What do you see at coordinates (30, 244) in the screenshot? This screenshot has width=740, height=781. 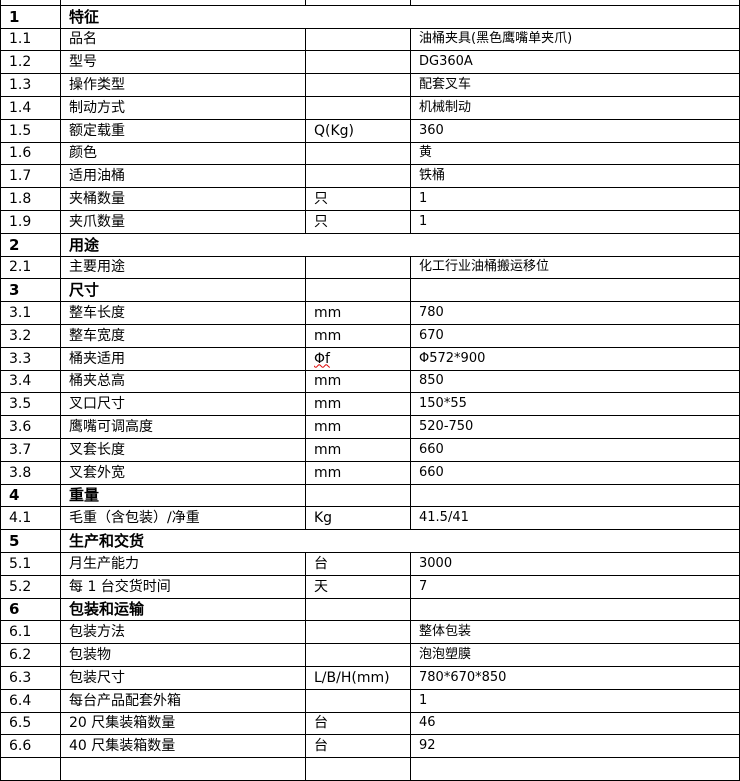 I see `section-number: 2` at bounding box center [30, 244].